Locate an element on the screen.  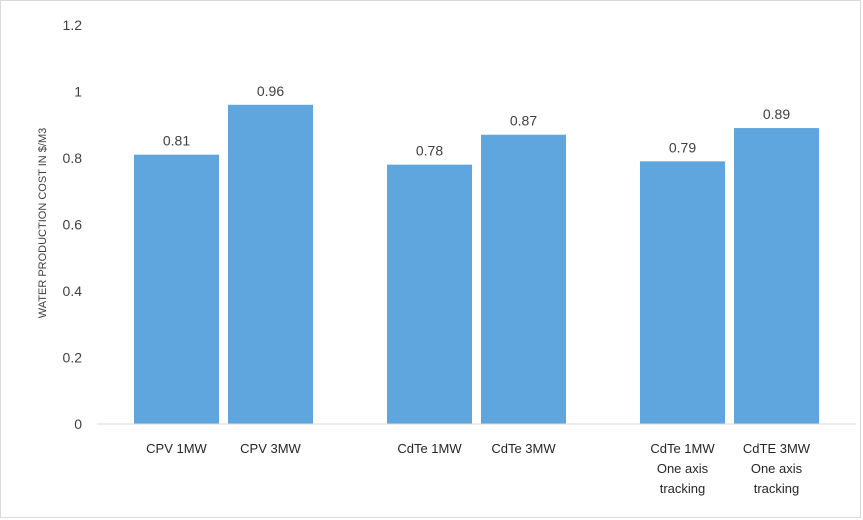
y-axis-ticks: 0 0.2 0.4 0.6 0.8 1 1.2 is located at coordinates (73, 224).